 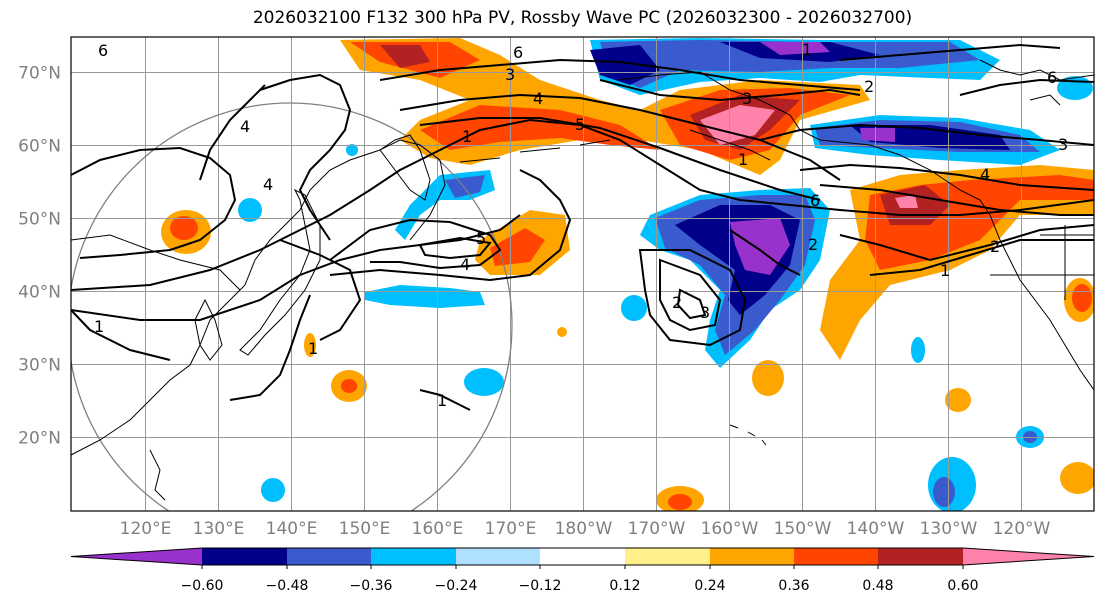 I want to click on longitude-label: 120°E, so click(x=146, y=529).